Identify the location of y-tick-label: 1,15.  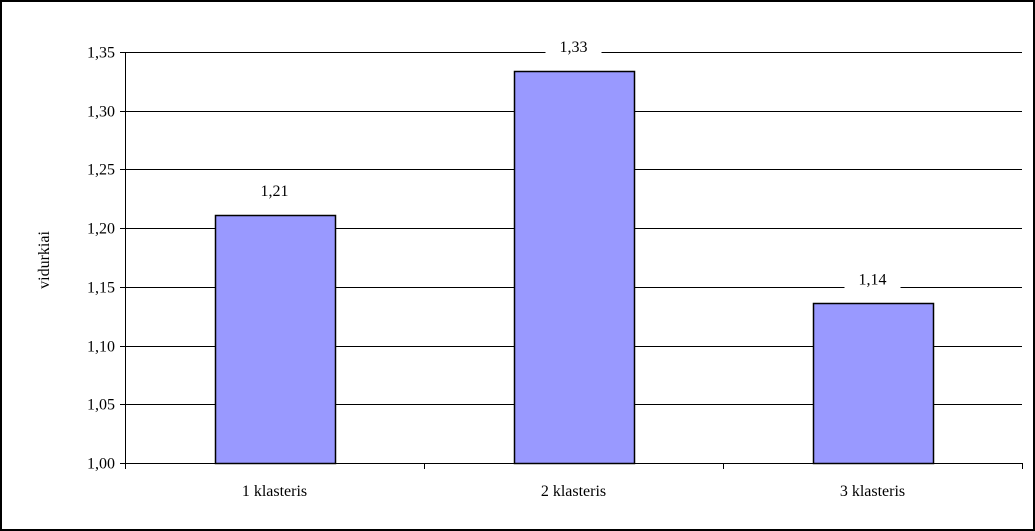
(101, 288).